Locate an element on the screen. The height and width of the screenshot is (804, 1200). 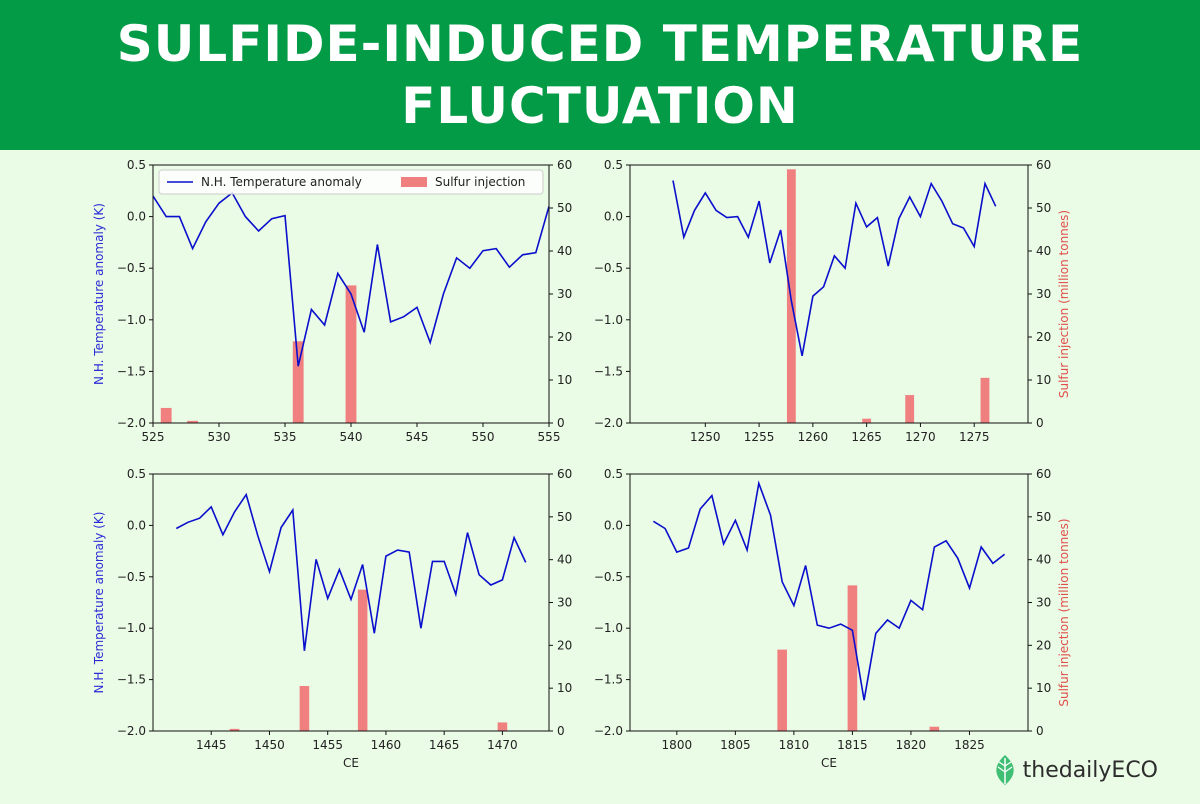
x-tick-label: 535 is located at coordinates (285, 437).